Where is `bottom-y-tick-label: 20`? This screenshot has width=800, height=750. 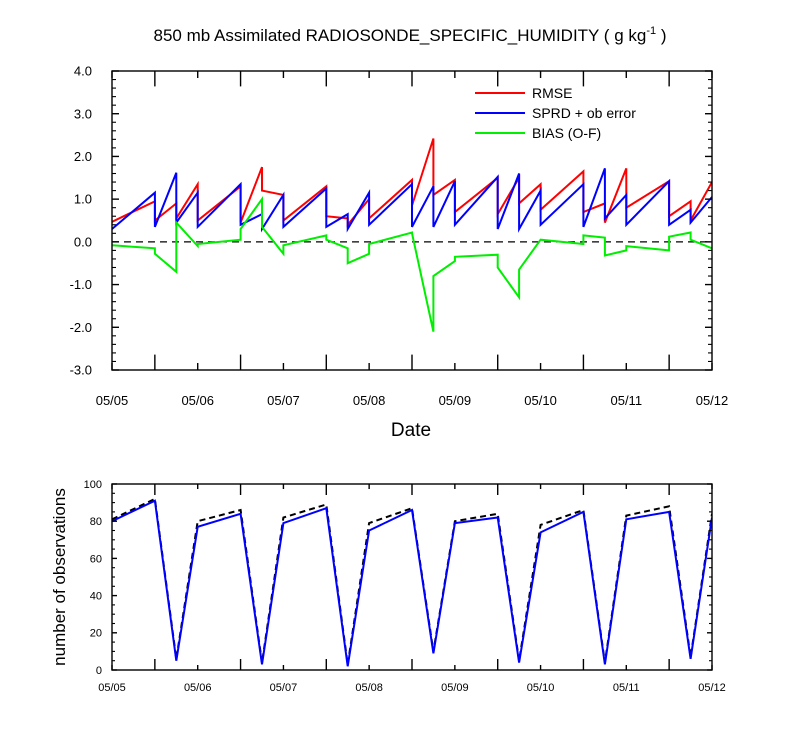
bottom-y-tick-label: 20 is located at coordinates (96, 634).